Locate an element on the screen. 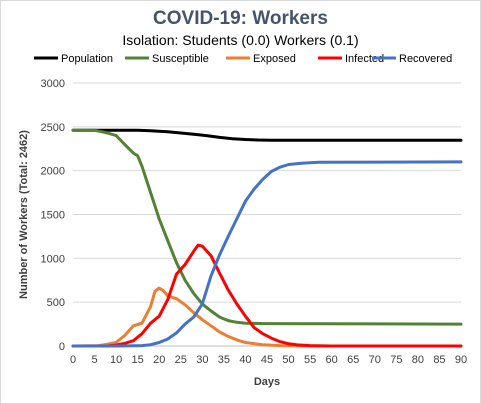 The image size is (481, 404). y-tick-label: 1500 is located at coordinates (53, 216).